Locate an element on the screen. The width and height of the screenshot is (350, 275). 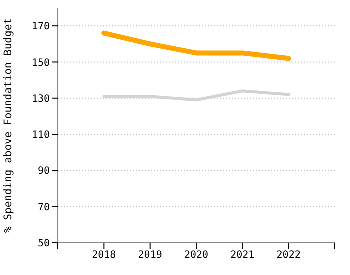
y-tick-label: 130 is located at coordinates (41, 99).